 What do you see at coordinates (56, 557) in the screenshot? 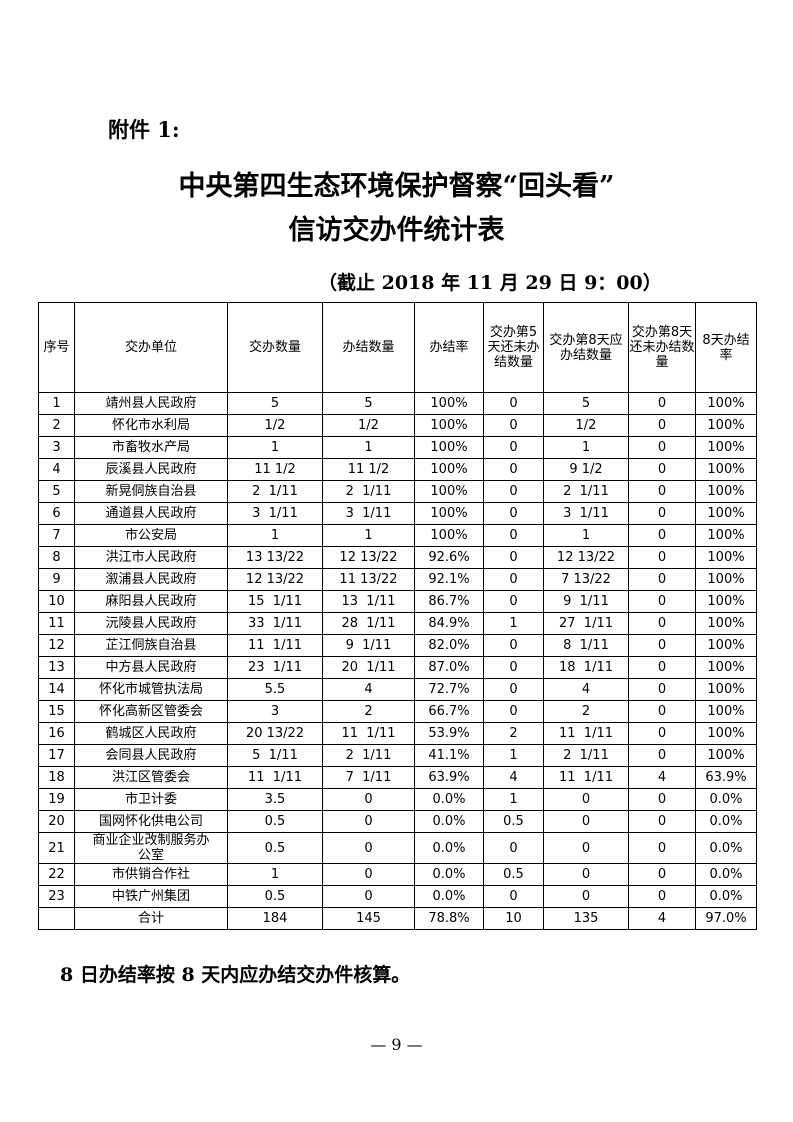
I see `table-cell: 8` at bounding box center [56, 557].